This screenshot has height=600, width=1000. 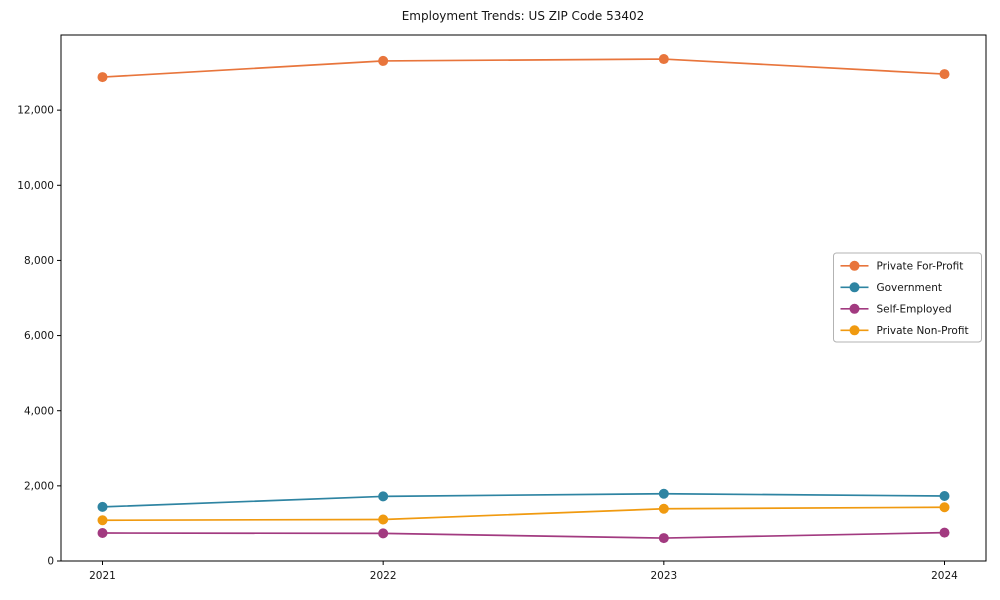 What do you see at coordinates (907, 297) in the screenshot?
I see `legend-box` at bounding box center [907, 297].